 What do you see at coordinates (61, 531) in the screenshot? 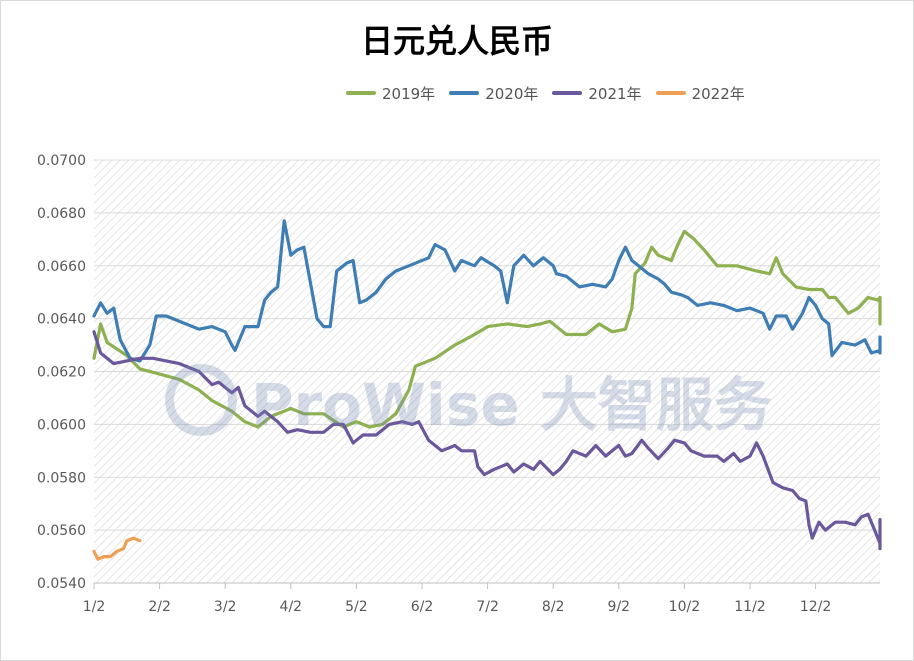
I see `y-tick-label: 0.0560` at bounding box center [61, 531].